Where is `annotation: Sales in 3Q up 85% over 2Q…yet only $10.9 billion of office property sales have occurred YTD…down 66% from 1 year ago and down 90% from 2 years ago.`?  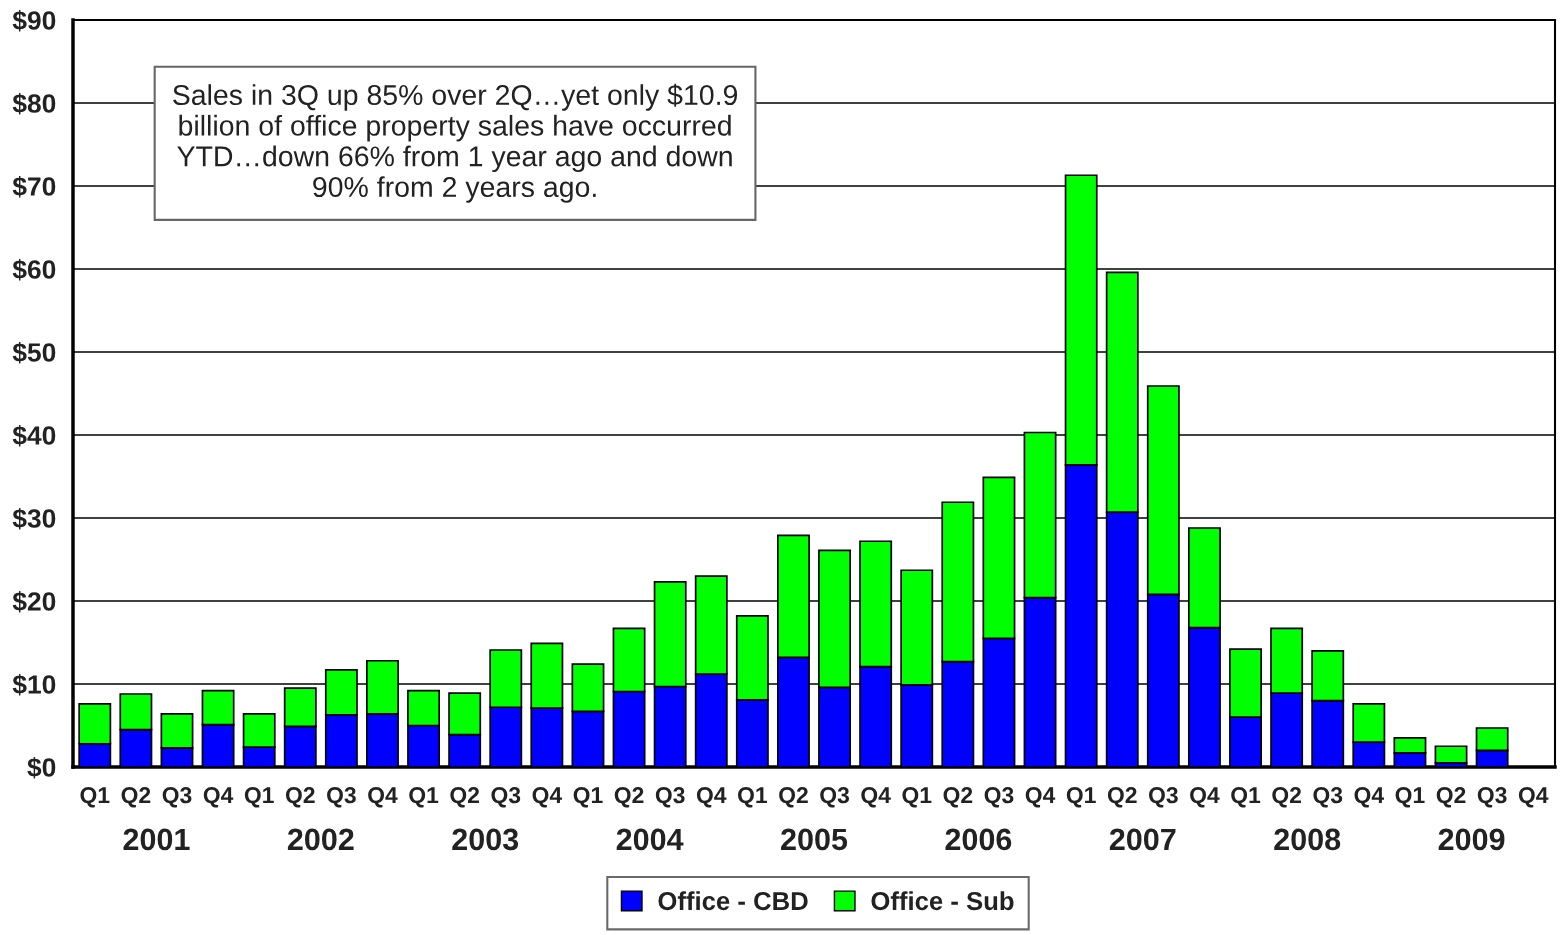 annotation: Sales in 3Q up 85% over 2Q…yet only $10.9 billion of office property sales have occurred YTD…down 66% from 1 year ago and down 90% from 2 years ago. is located at coordinates (455, 143).